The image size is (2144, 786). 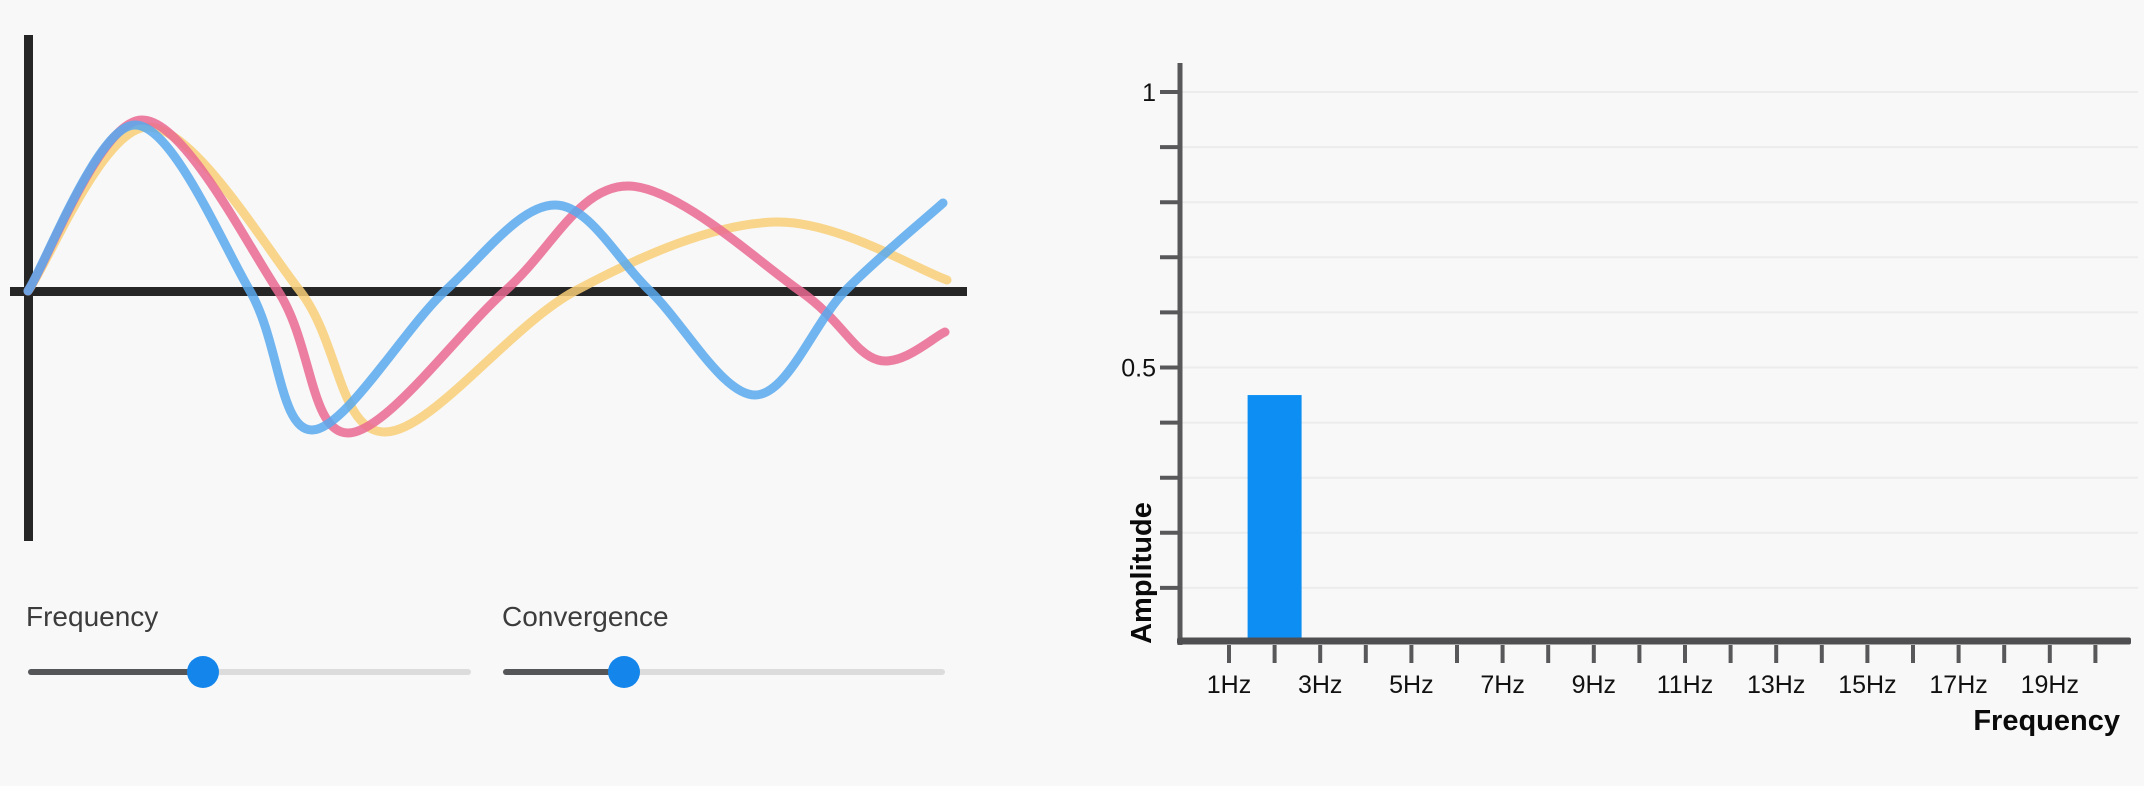 What do you see at coordinates (92, 616) in the screenshot?
I see `frequency-slider-label: Frequency` at bounding box center [92, 616].